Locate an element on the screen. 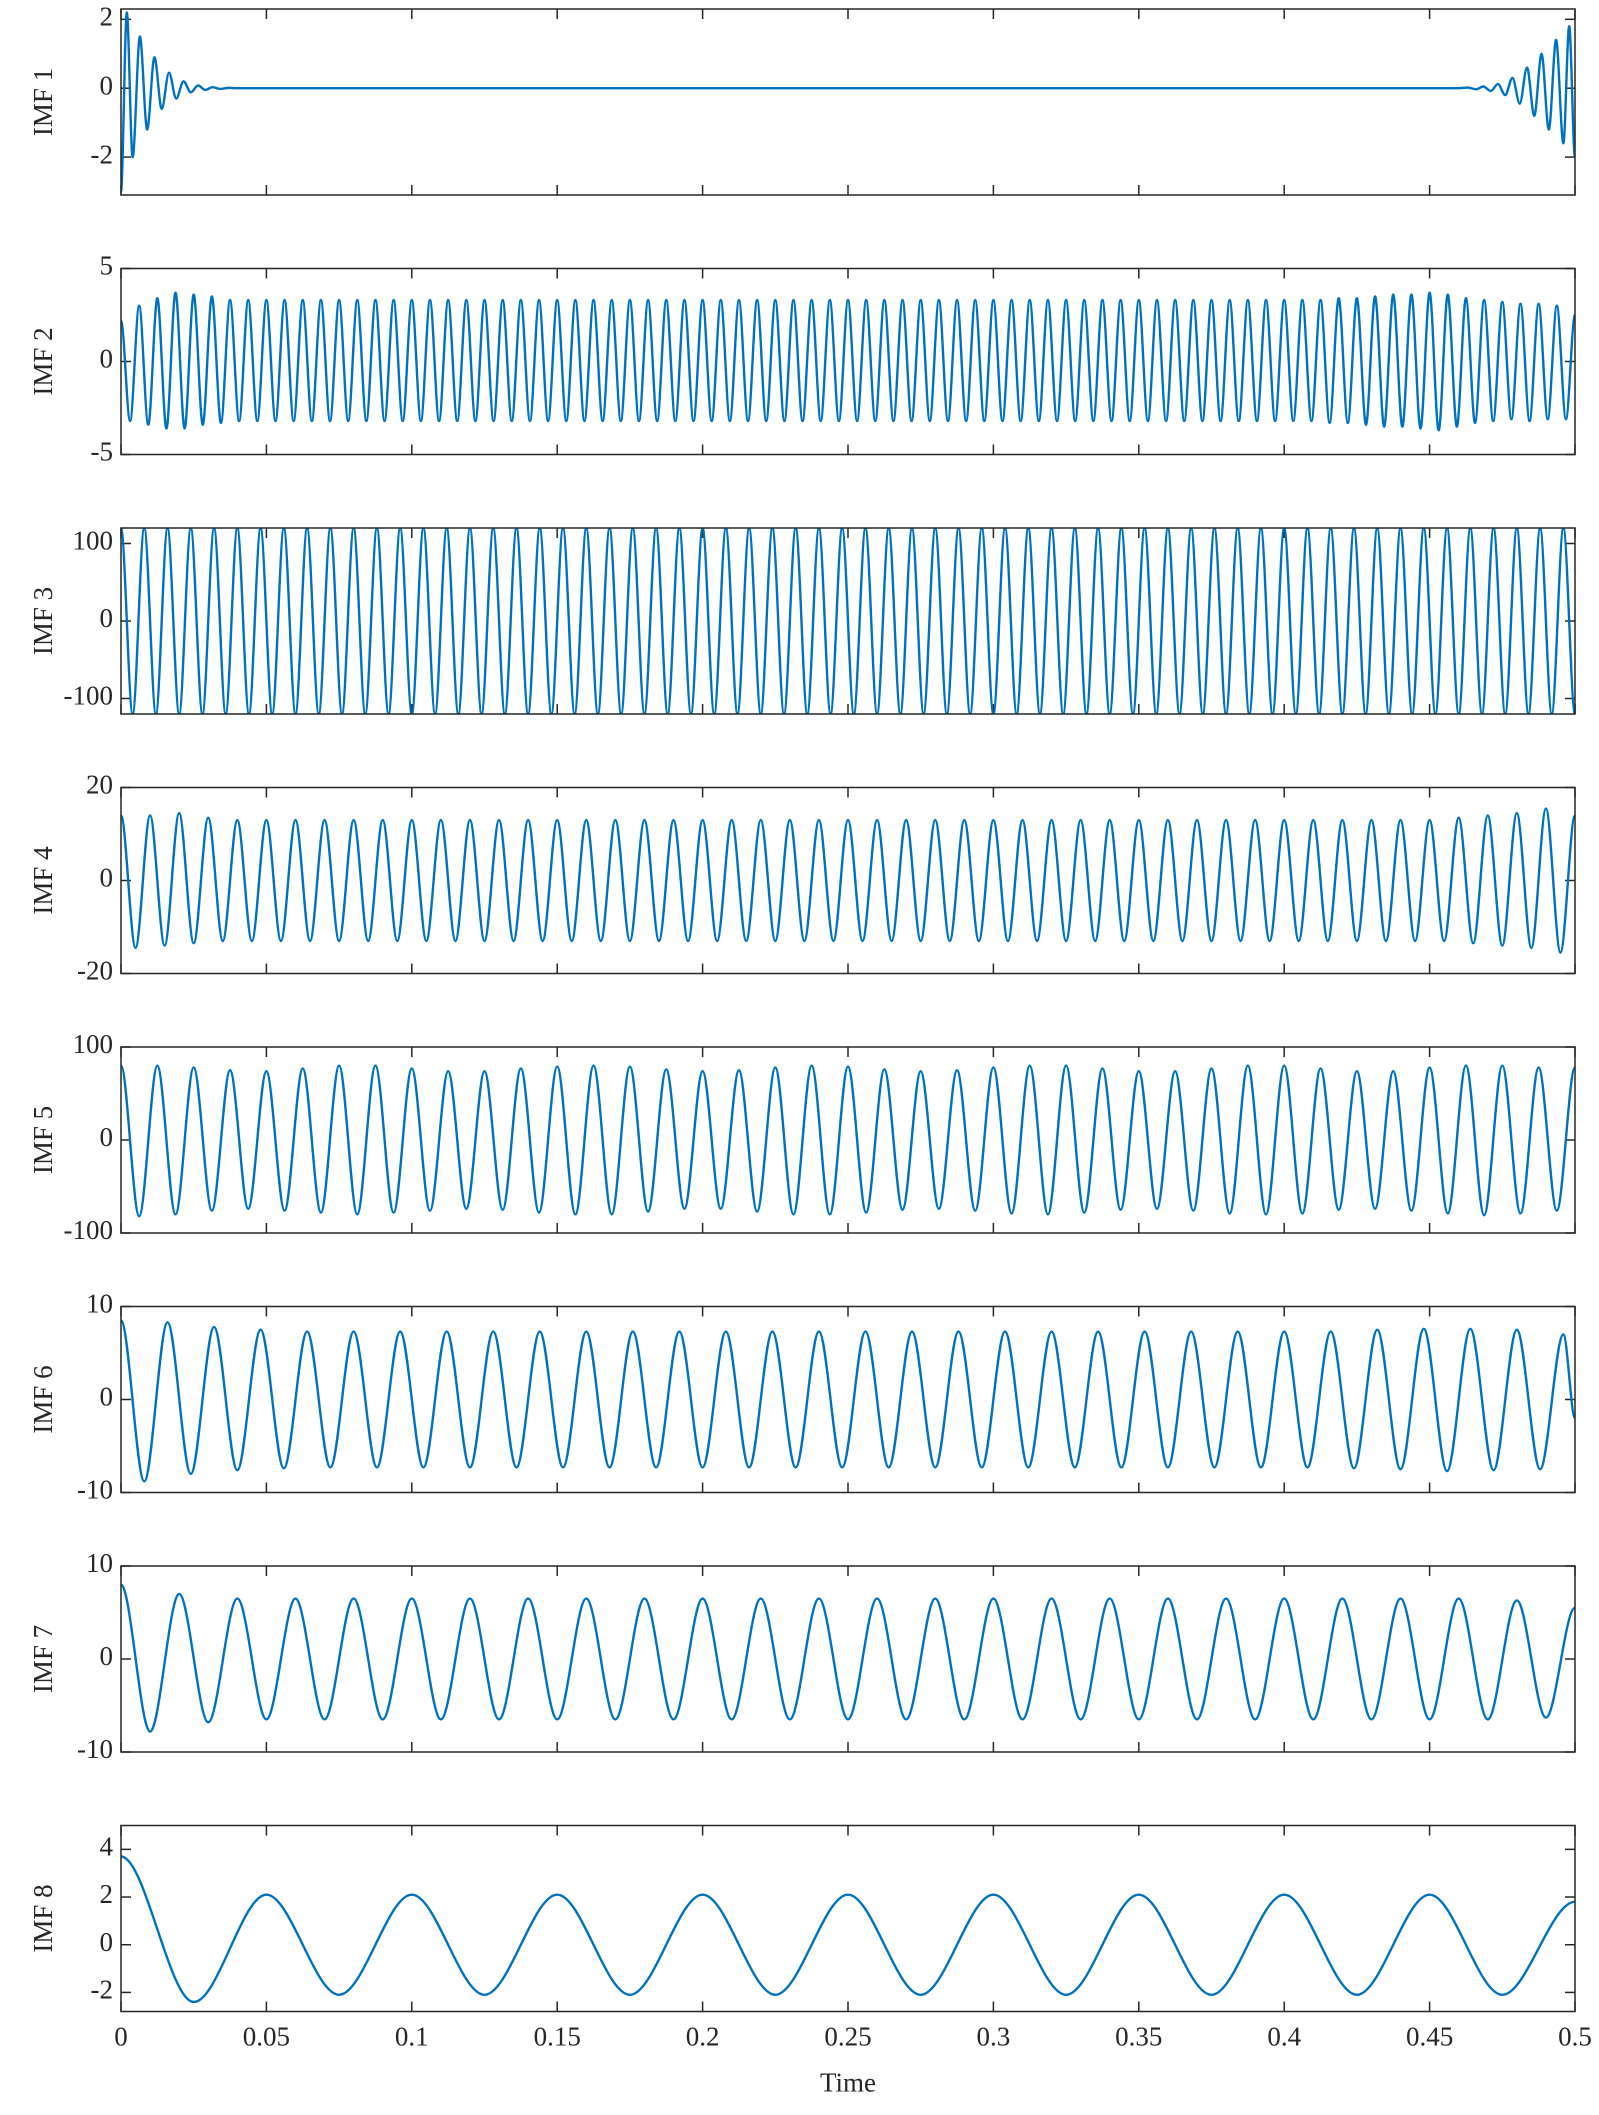 The height and width of the screenshot is (2115, 1599). y-axis-label: IMF 7 is located at coordinates (43, 1659).